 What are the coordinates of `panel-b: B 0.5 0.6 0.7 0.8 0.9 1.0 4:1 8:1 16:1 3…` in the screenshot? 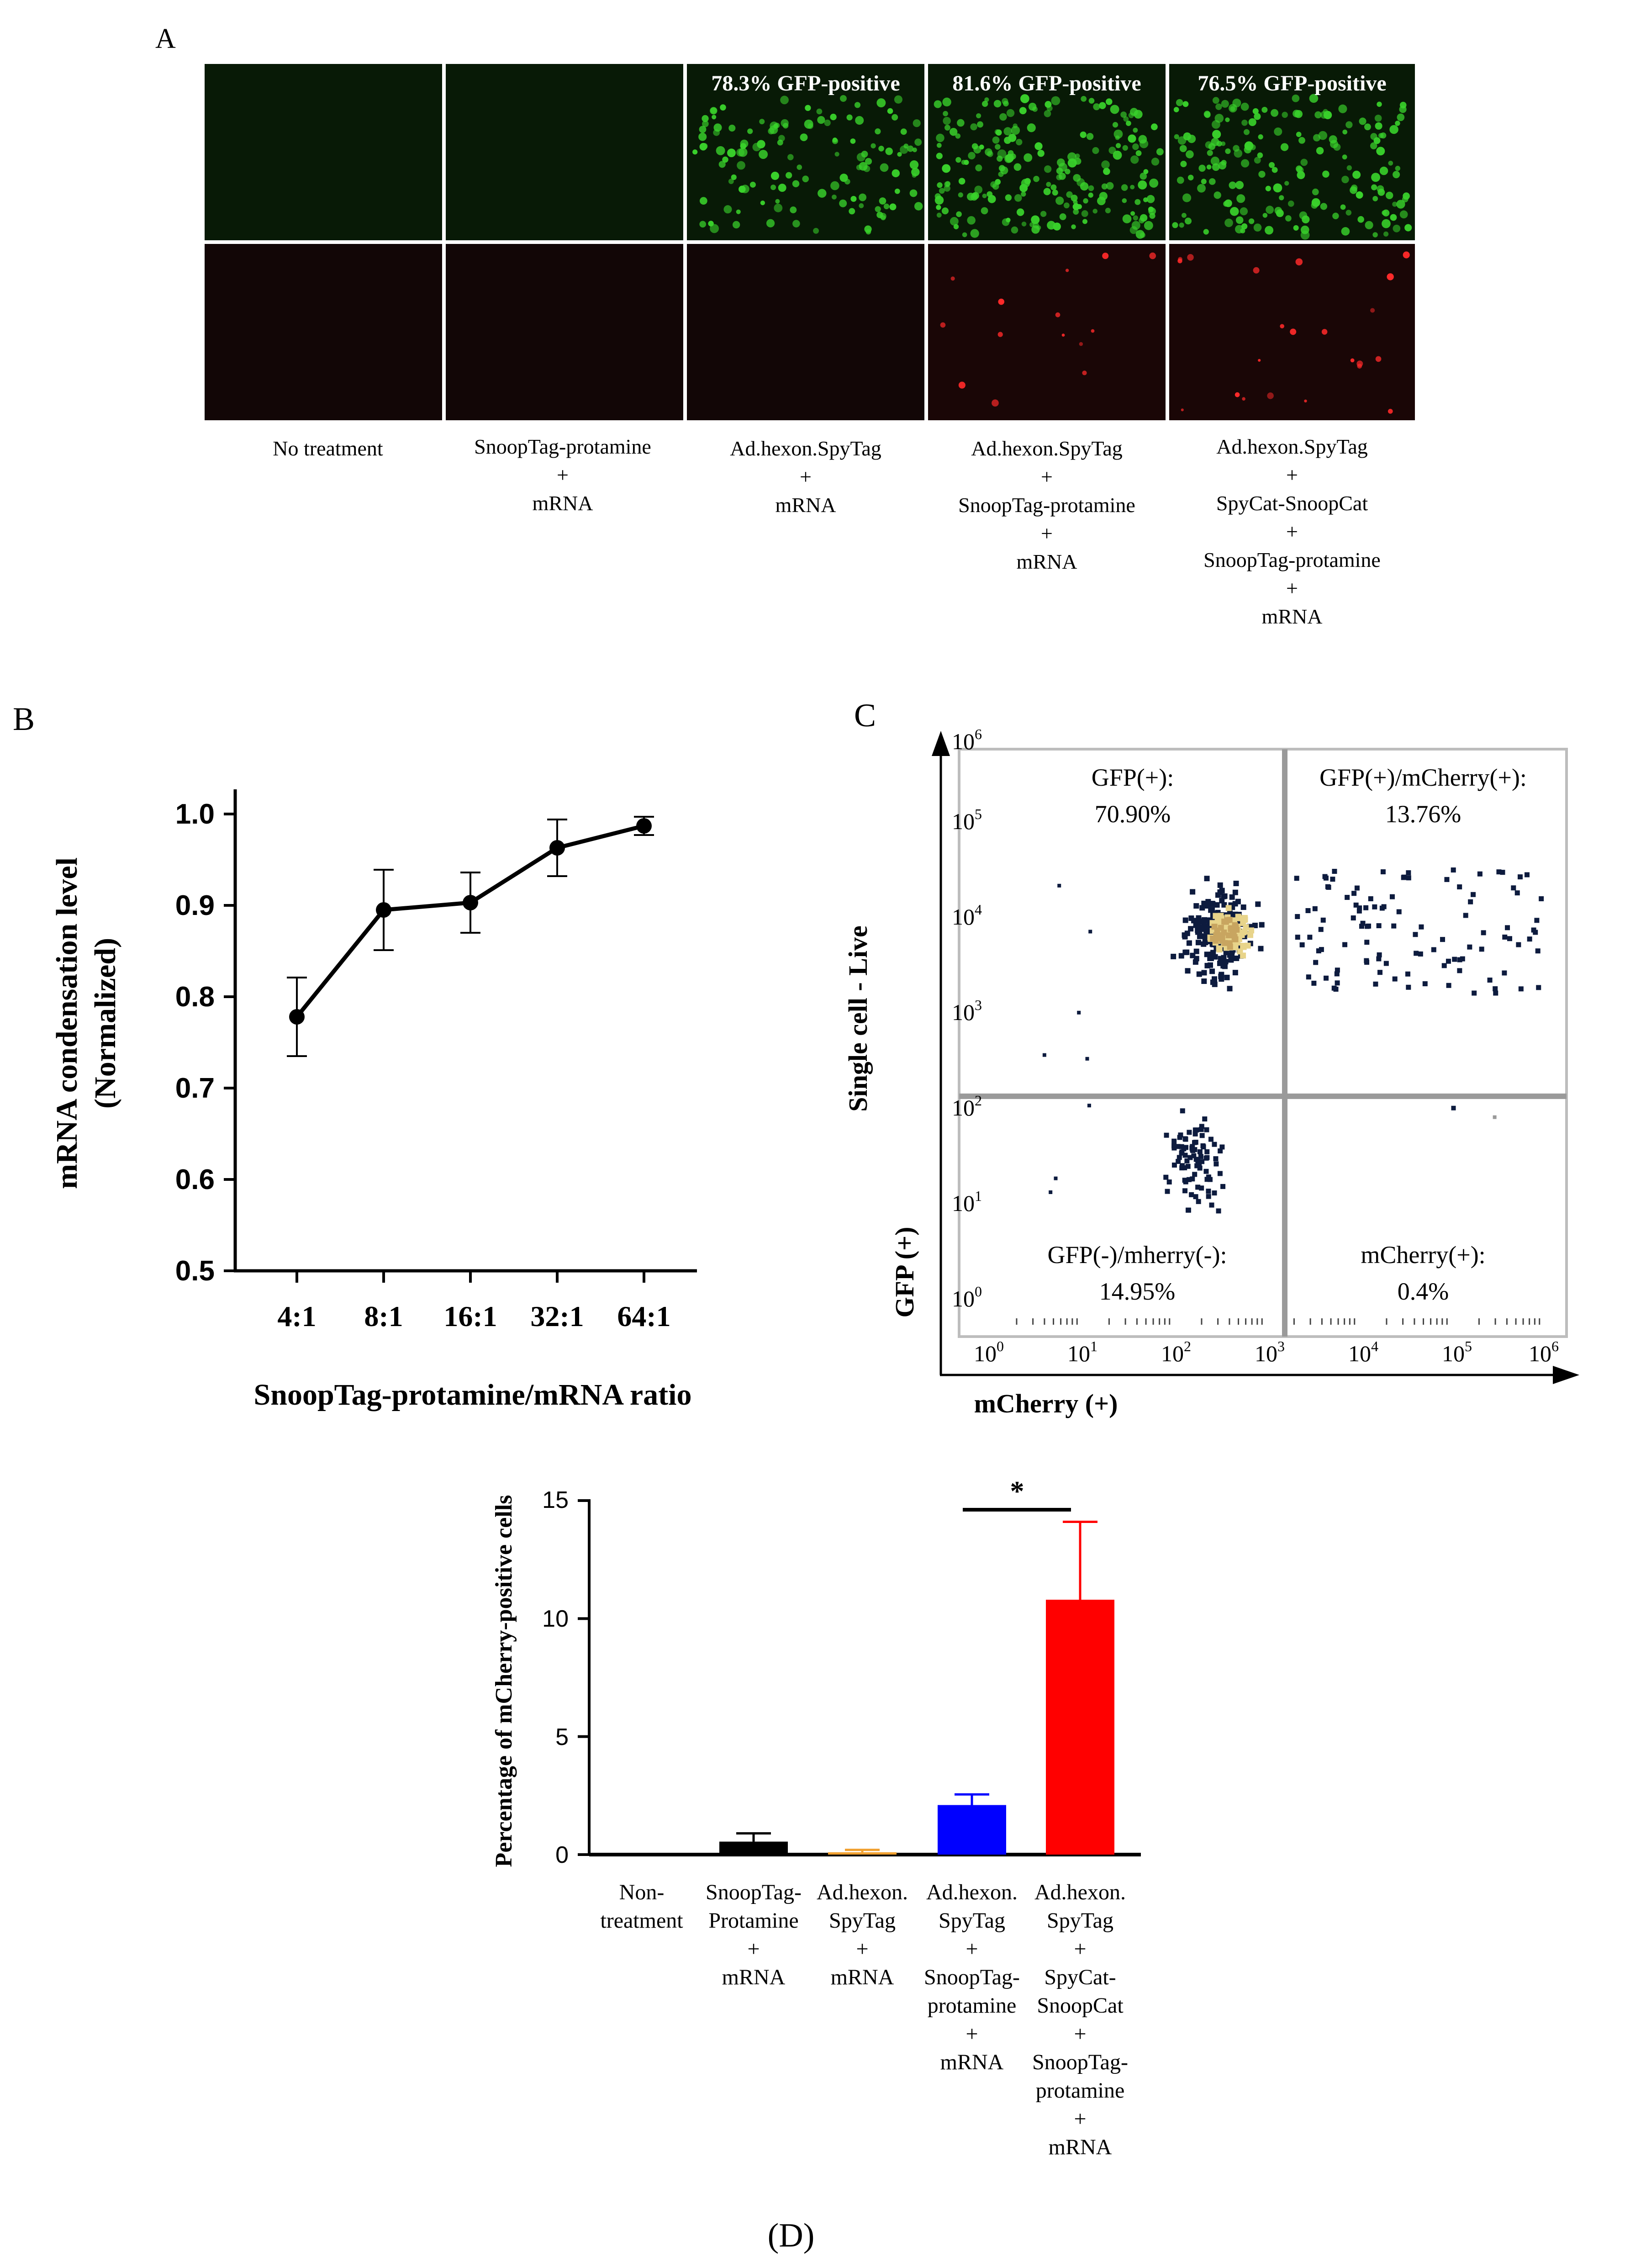 It's located at (355, 1056).